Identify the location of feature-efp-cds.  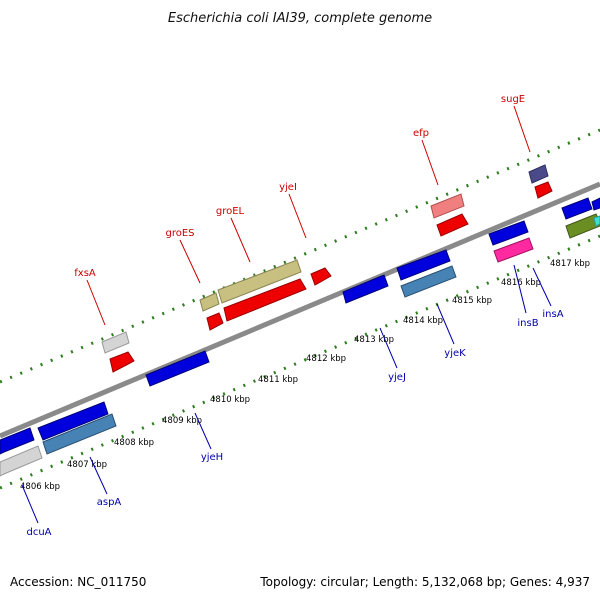
(452, 225).